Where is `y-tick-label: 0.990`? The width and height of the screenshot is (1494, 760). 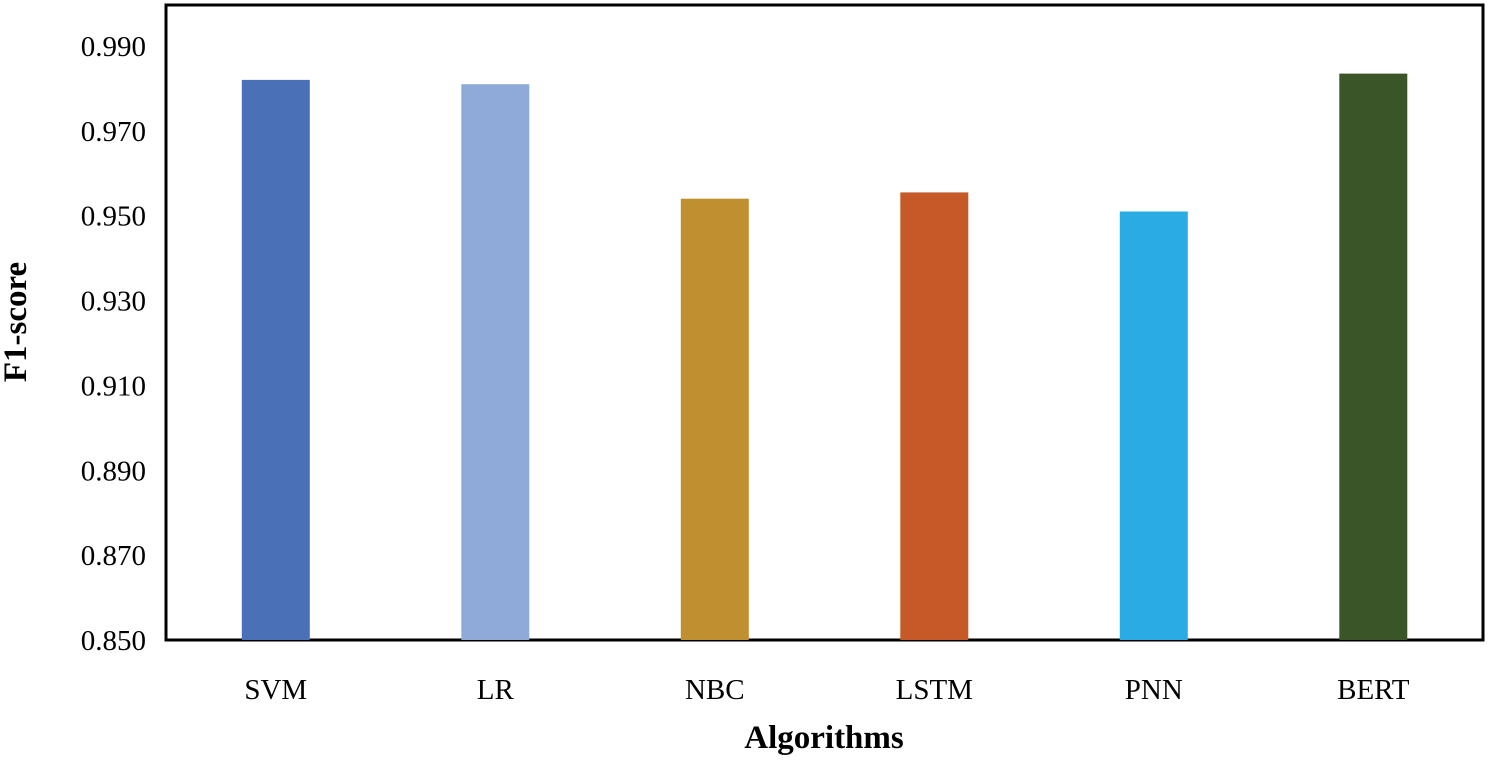 y-tick-label: 0.990 is located at coordinates (113, 47).